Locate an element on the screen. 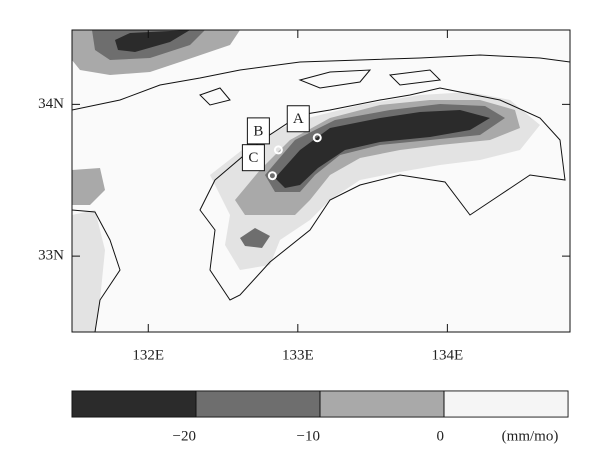 Image resolution: width=600 pixels, height=465 pixels. station-label: B is located at coordinates (258, 131).